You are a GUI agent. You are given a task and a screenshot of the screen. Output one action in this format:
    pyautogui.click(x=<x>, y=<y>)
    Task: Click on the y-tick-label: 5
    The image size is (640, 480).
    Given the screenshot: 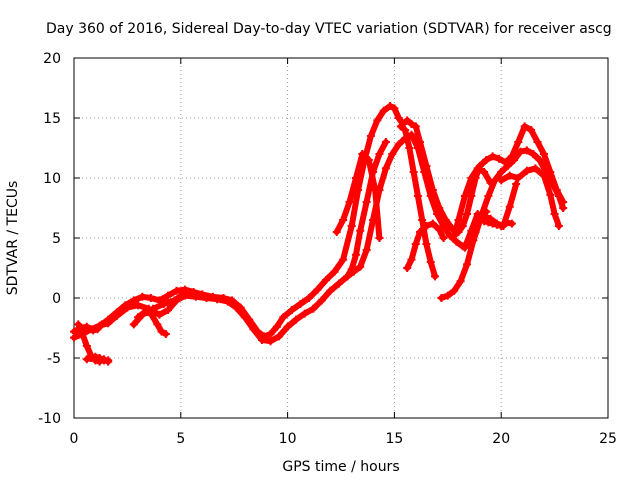 What is the action you would take?
    pyautogui.click(x=56, y=239)
    